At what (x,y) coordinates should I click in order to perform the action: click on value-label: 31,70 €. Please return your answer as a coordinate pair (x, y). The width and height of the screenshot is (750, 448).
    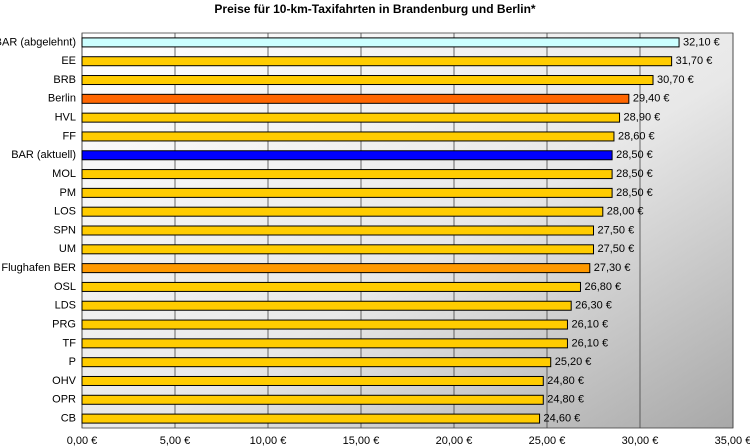
    Looking at the image, I should click on (694, 61).